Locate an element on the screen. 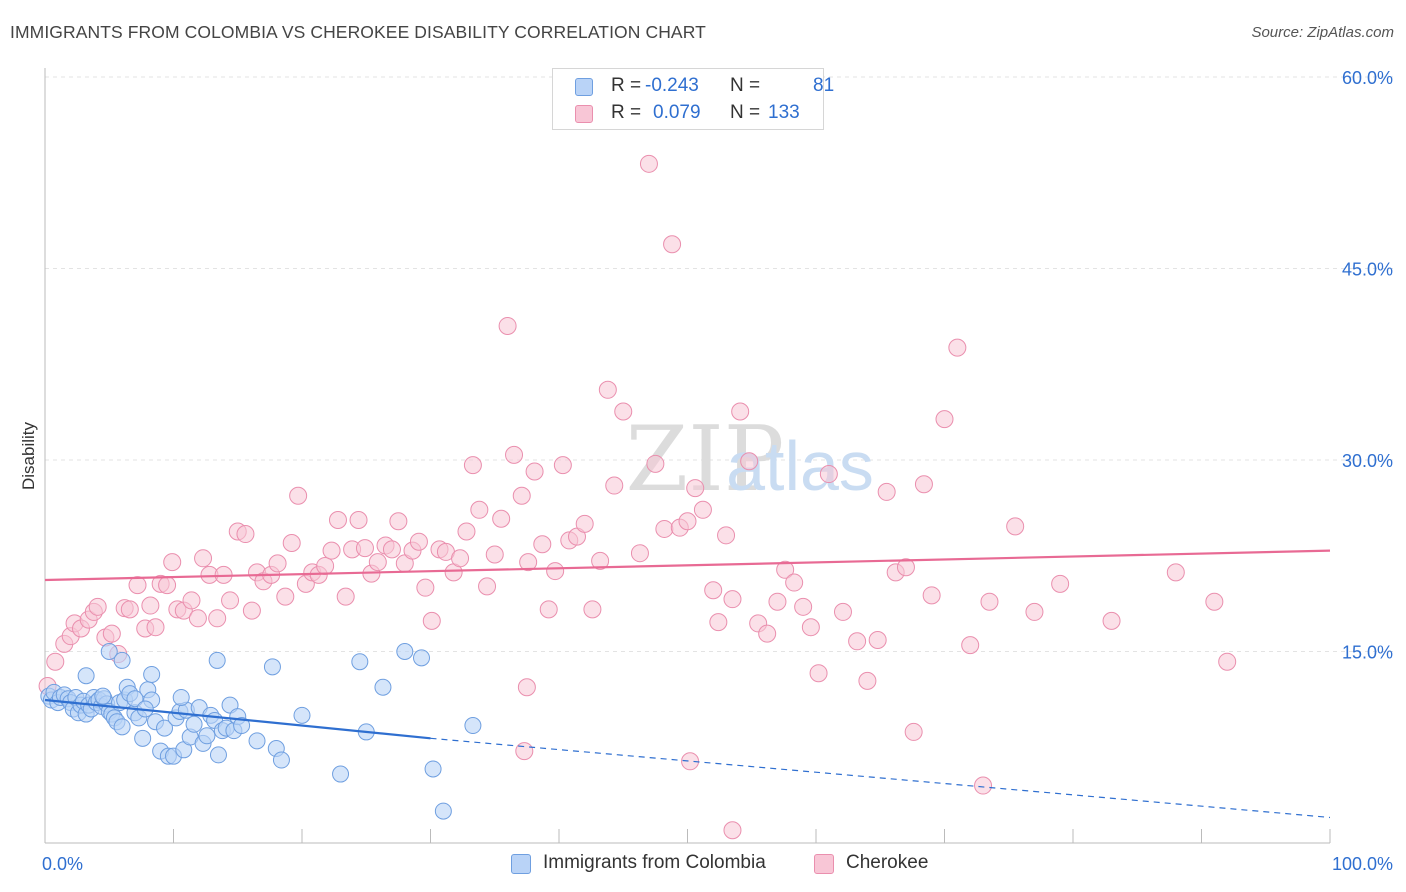  colombia-trend-line is located at coordinates (237, 719).